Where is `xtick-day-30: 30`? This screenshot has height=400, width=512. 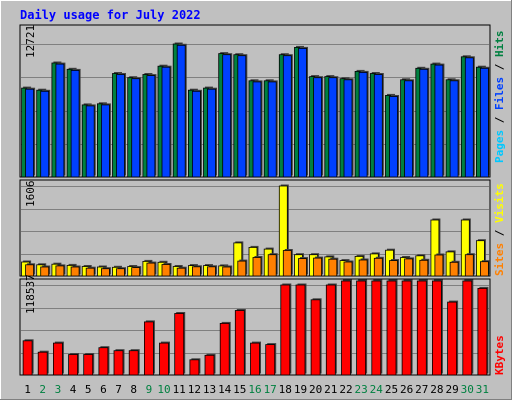
xtick-day-30: 30 is located at coordinates (467, 389).